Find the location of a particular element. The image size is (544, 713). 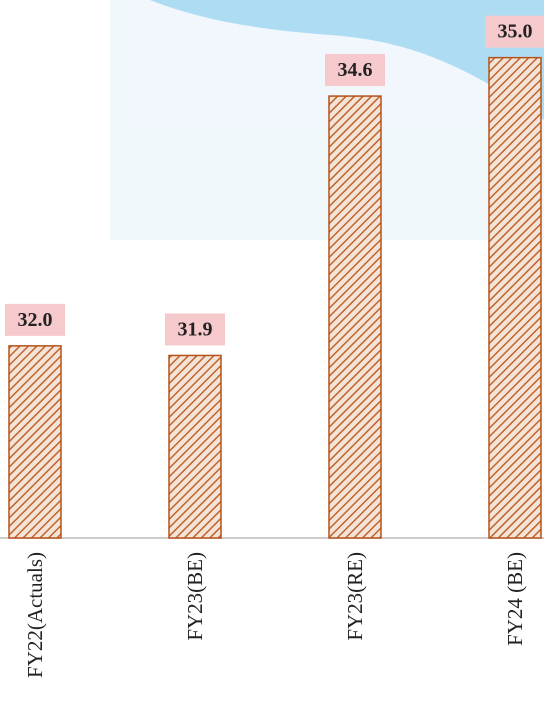

x-tick-label: FY23(RE) is located at coordinates (355, 596).